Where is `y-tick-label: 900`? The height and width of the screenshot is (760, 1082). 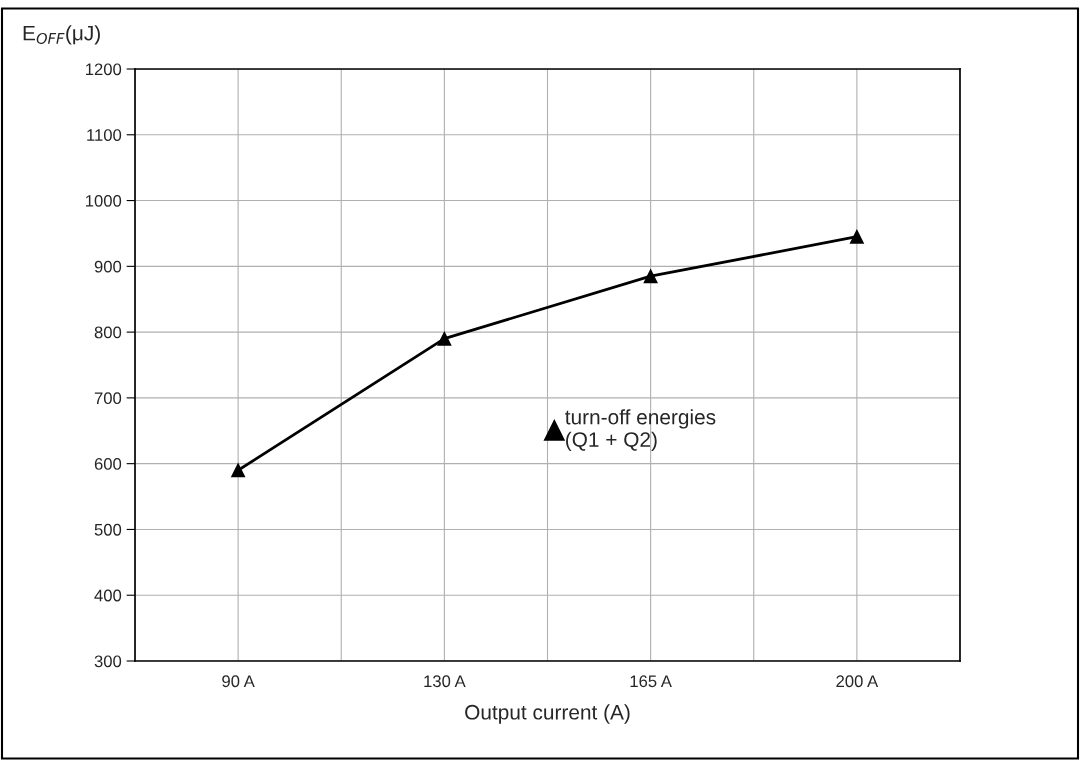 y-tick-label: 900 is located at coordinates (108, 266).